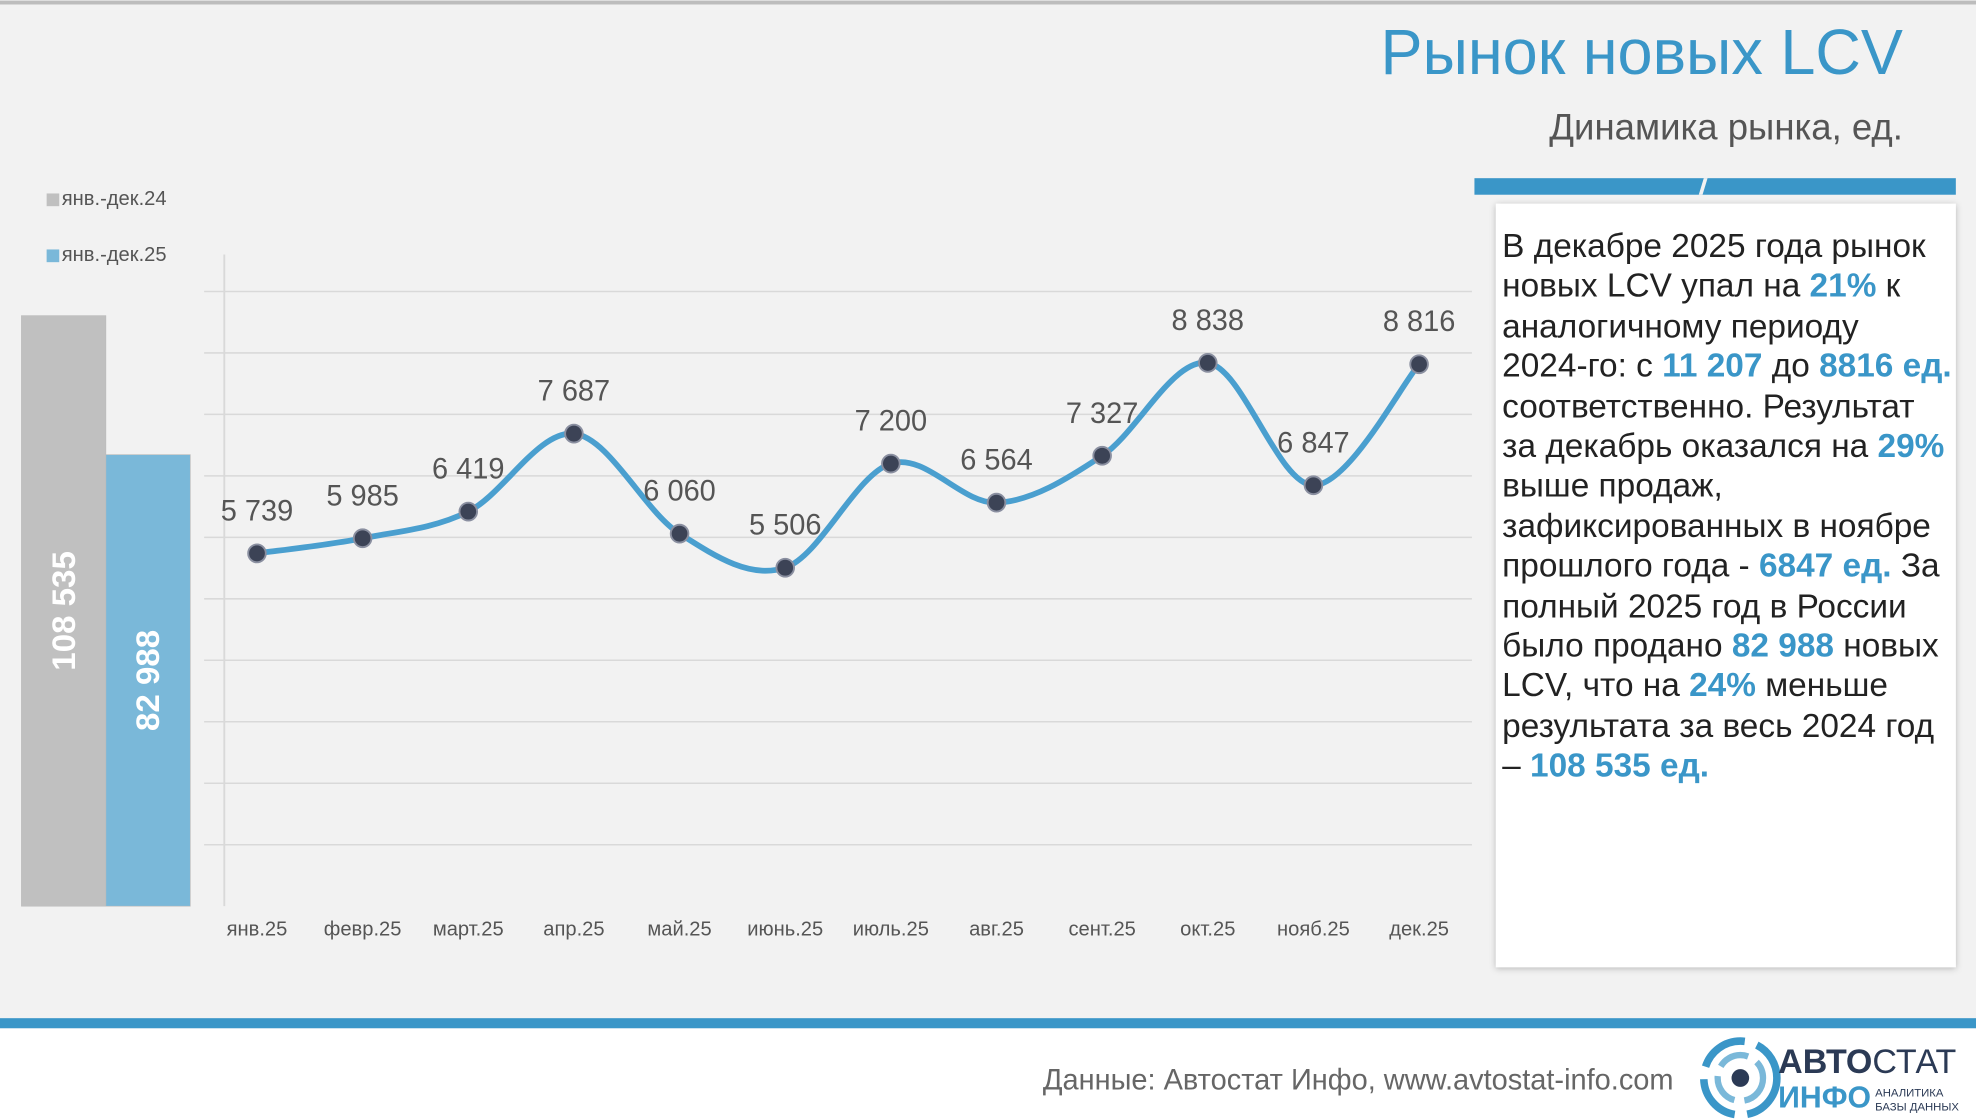 The image size is (1976, 1120). What do you see at coordinates (1419, 322) in the screenshot?
I see `value-label: 8 816` at bounding box center [1419, 322].